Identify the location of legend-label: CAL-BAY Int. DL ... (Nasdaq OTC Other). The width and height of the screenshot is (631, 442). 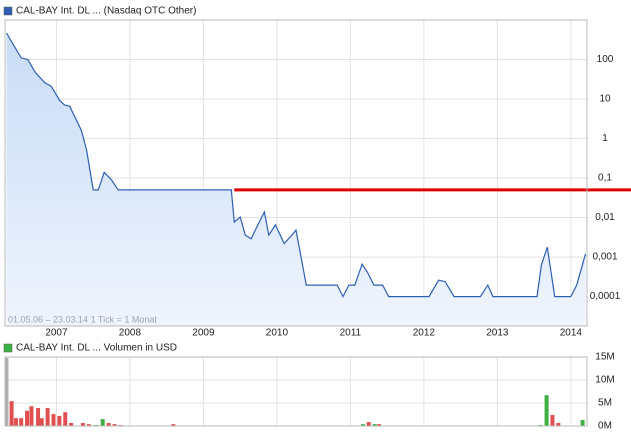
(106, 11).